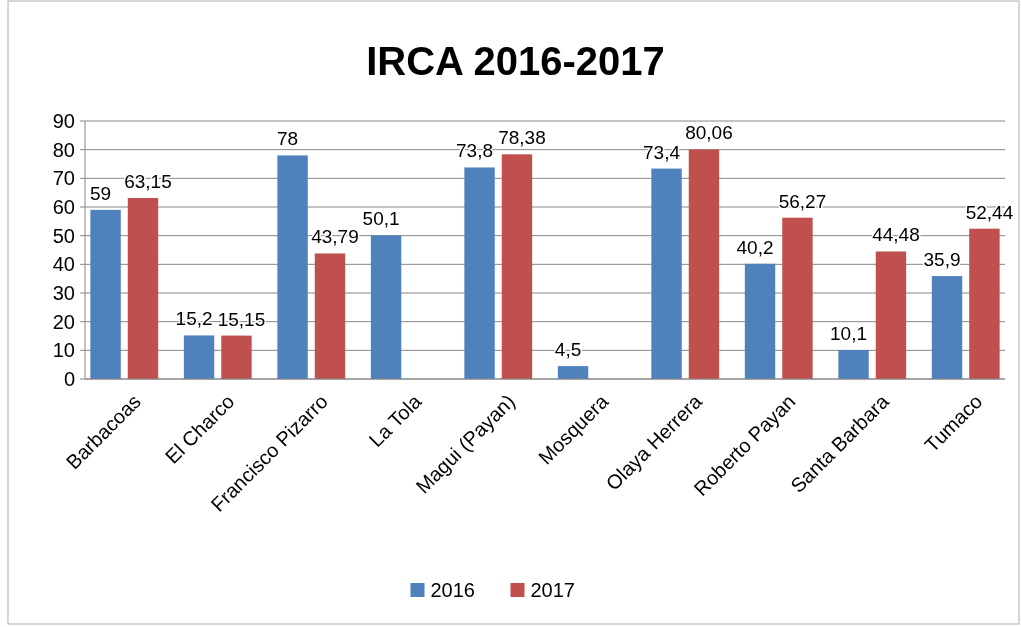 The image size is (1021, 627). Describe the element at coordinates (63, 293) in the screenshot. I see `y-tick-label: 30` at that location.